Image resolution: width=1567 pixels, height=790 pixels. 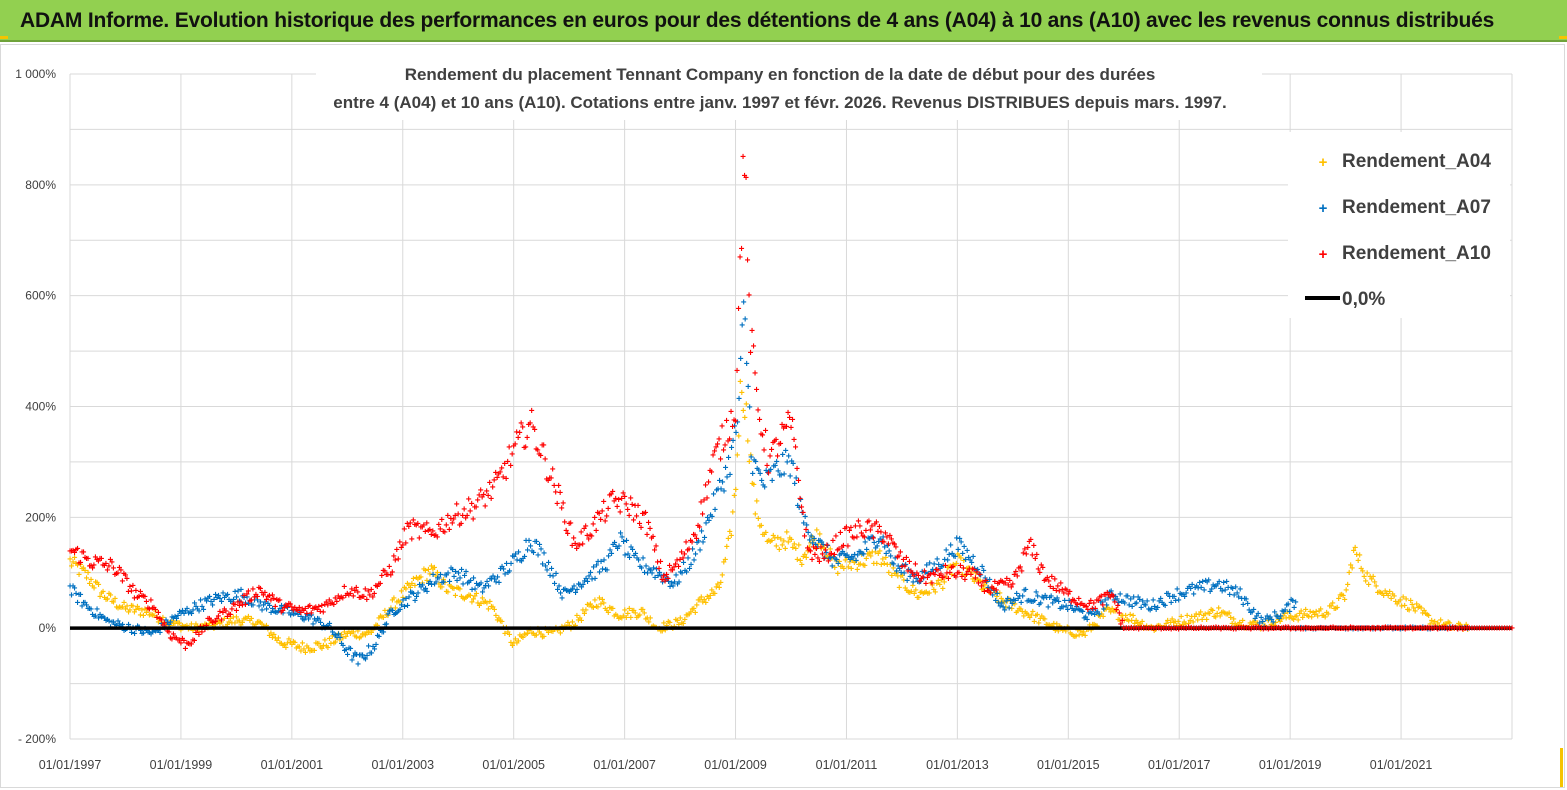 What do you see at coordinates (1563, 37) in the screenshot?
I see `corner-marker-top-right` at bounding box center [1563, 37].